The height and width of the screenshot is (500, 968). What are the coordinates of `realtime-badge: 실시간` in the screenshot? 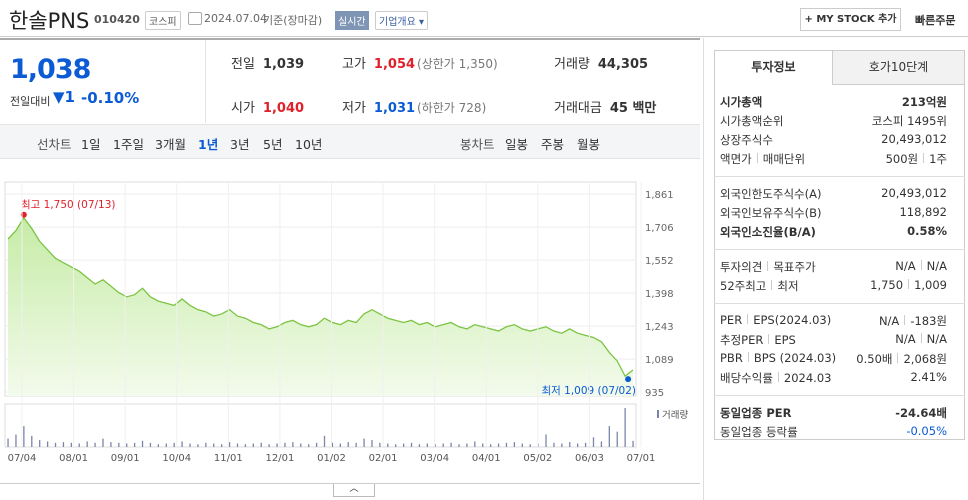 It's located at (352, 20).